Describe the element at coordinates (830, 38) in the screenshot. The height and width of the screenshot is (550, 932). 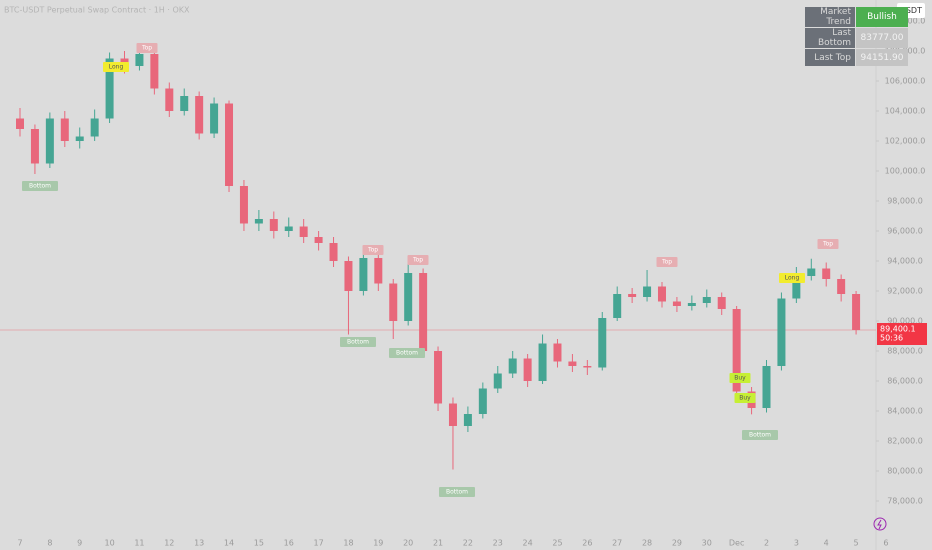
I see `table-key: Last Bottom` at that location.